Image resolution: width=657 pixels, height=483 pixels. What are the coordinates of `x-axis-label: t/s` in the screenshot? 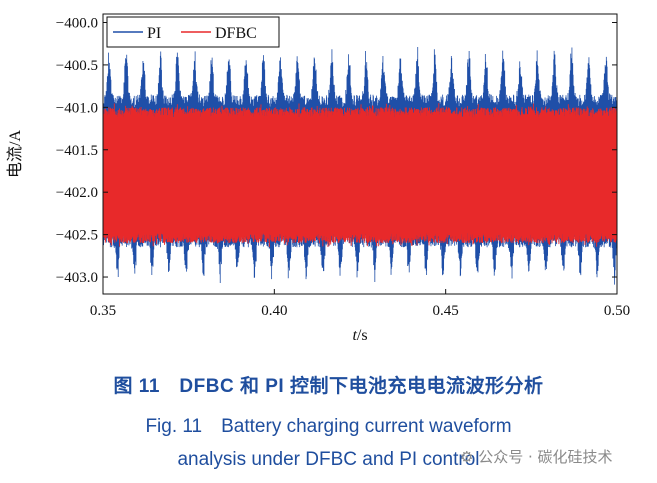 It's located at (359, 335).